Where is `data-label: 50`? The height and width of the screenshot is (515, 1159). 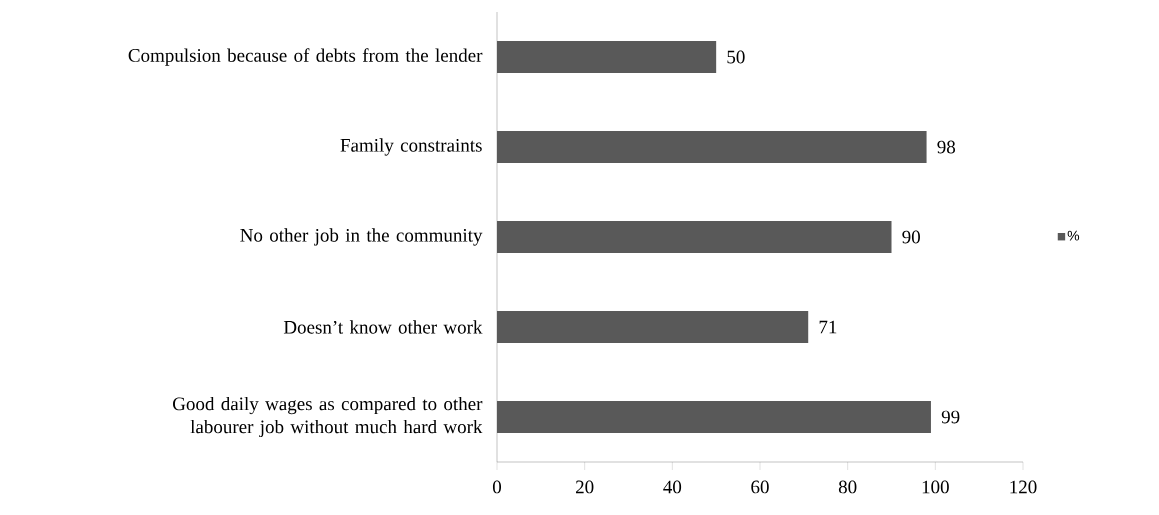 data-label: 50 is located at coordinates (736, 57).